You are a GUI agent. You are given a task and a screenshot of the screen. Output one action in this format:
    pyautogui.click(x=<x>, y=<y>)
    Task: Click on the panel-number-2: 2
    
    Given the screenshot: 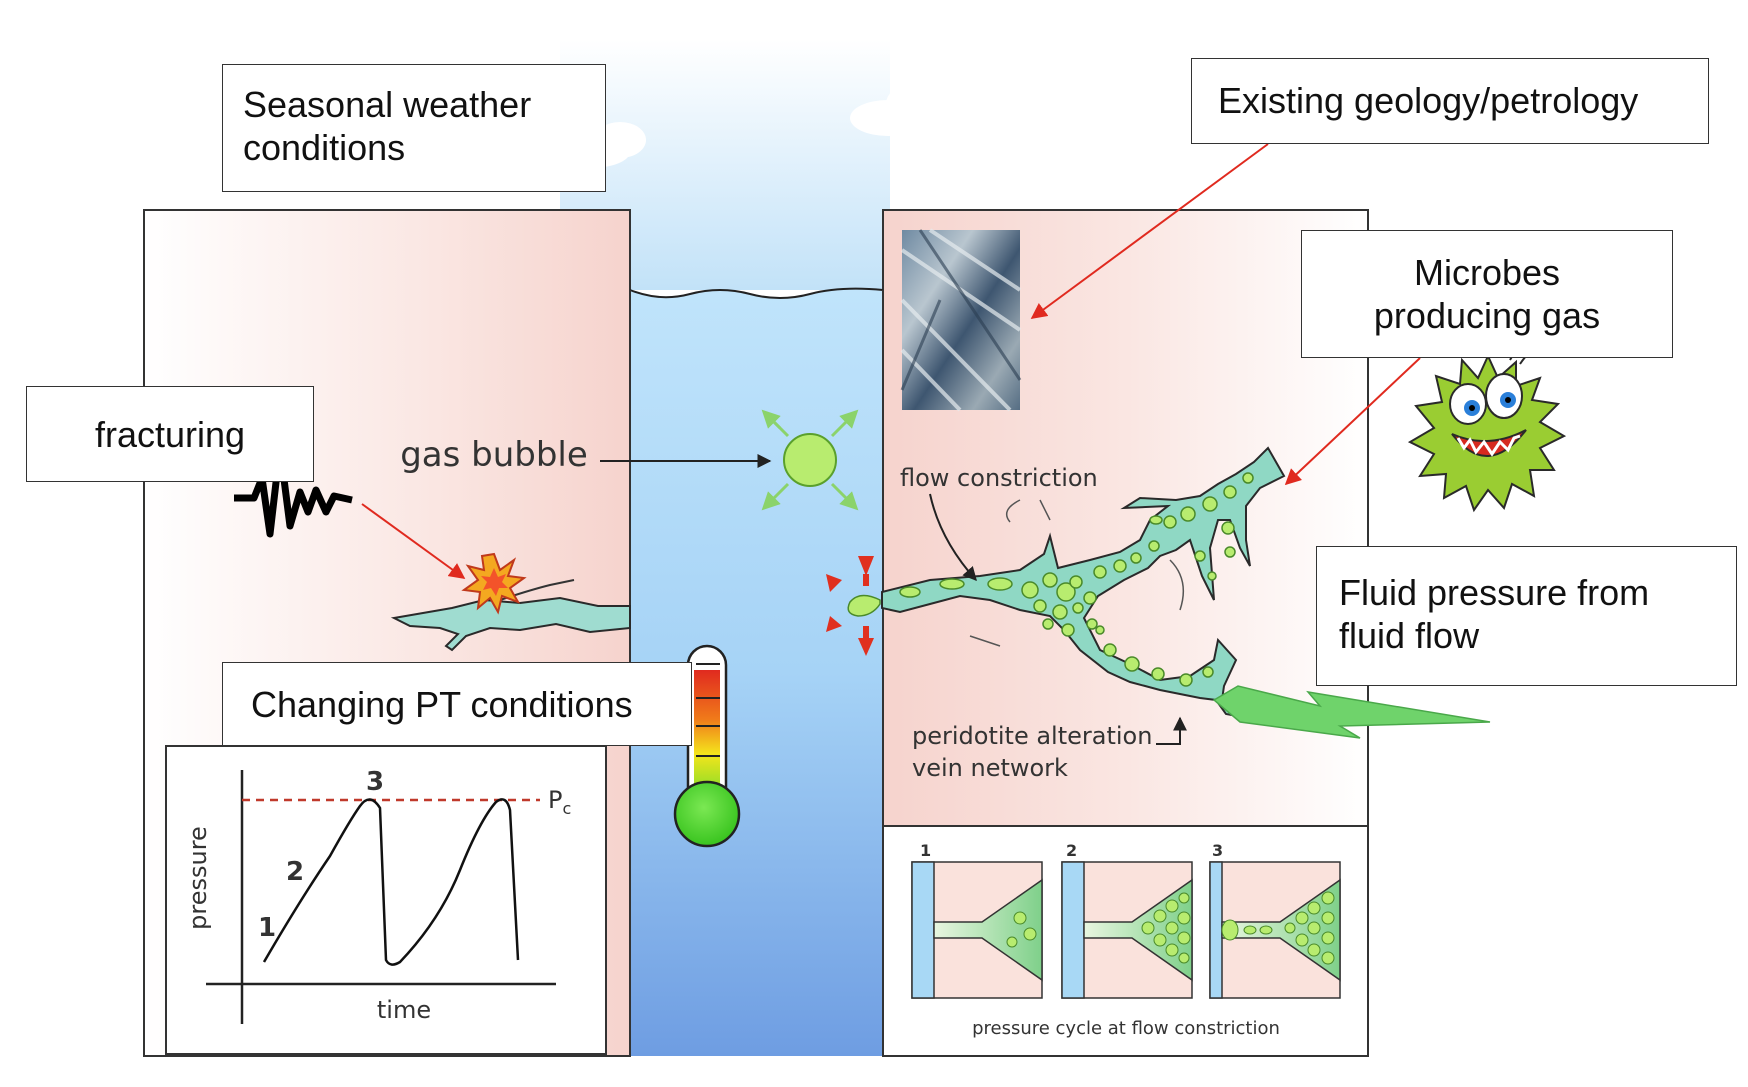 What is the action you would take?
    pyautogui.click(x=1071, y=850)
    